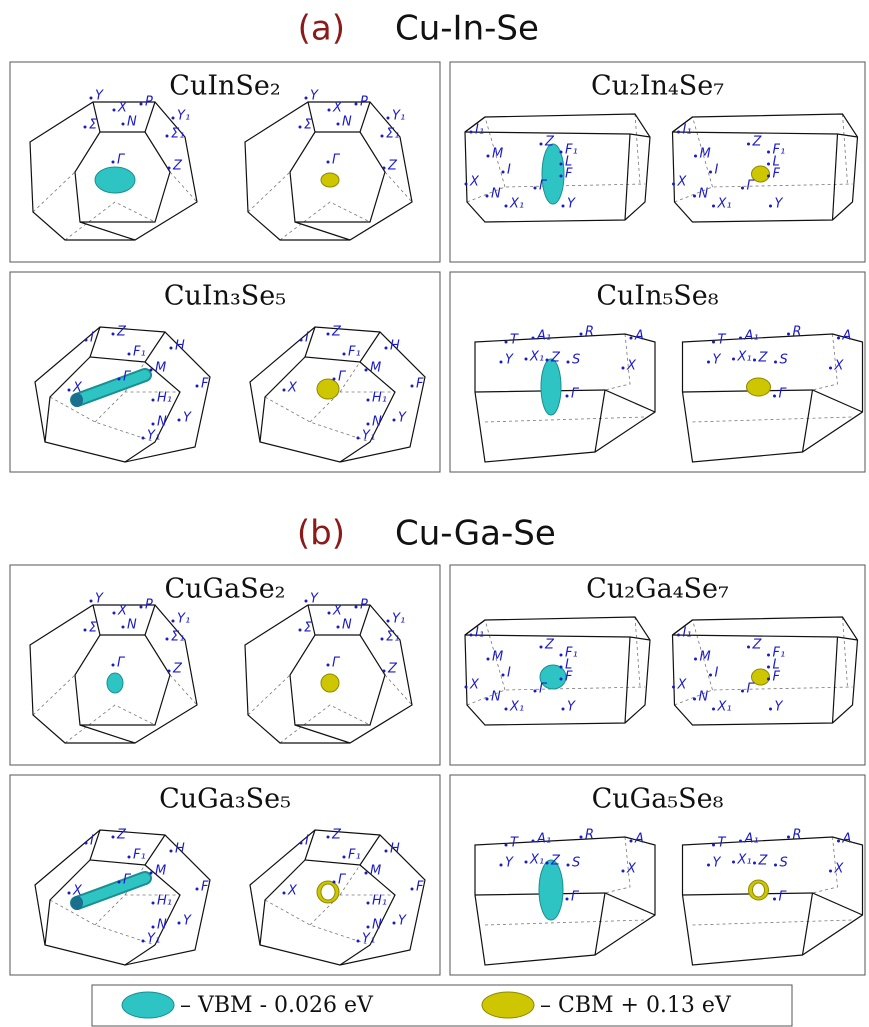  I want to click on k-point-label: X₁, so click(724, 204).